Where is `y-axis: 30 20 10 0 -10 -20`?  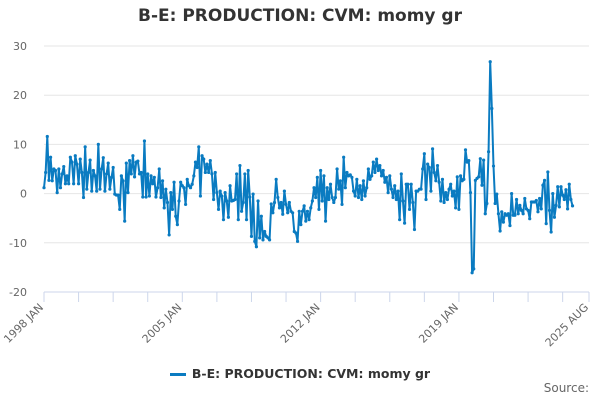
y-axis: 30 20 10 0 -10 -20 is located at coordinates (18, 169).